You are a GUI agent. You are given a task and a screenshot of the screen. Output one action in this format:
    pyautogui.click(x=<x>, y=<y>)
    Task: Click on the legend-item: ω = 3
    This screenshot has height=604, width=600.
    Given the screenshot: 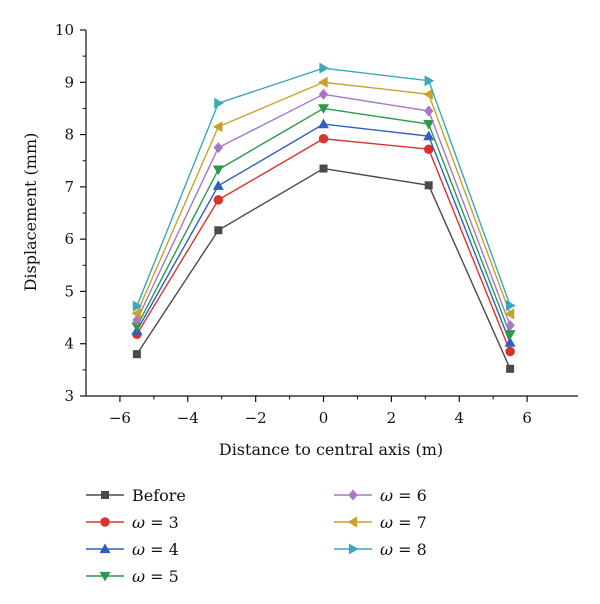 What is the action you would take?
    pyautogui.click(x=132, y=522)
    